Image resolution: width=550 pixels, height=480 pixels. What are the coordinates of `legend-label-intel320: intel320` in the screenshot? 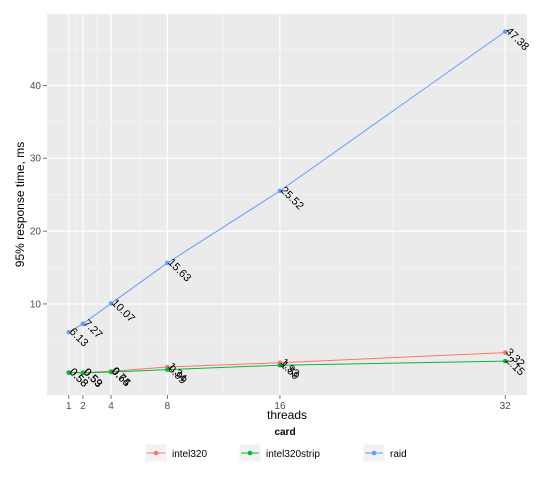 It's located at (189, 454).